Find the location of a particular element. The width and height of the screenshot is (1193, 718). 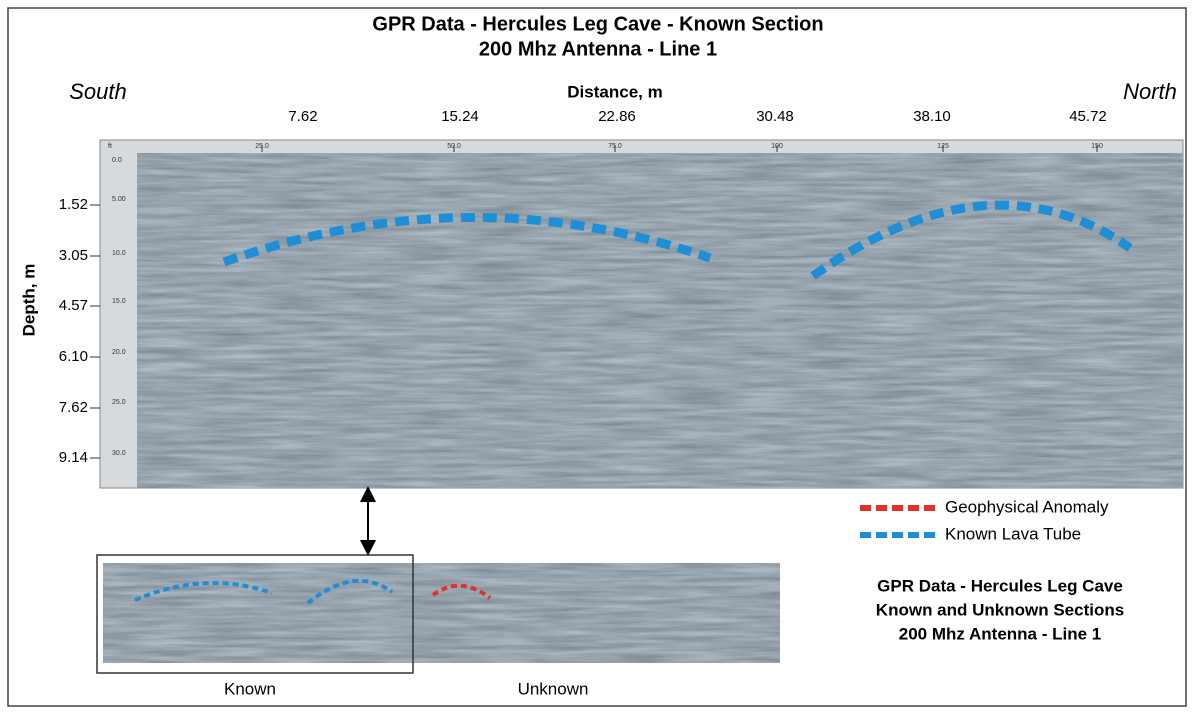

left-tick-ft: 15.0 is located at coordinates (119, 301).